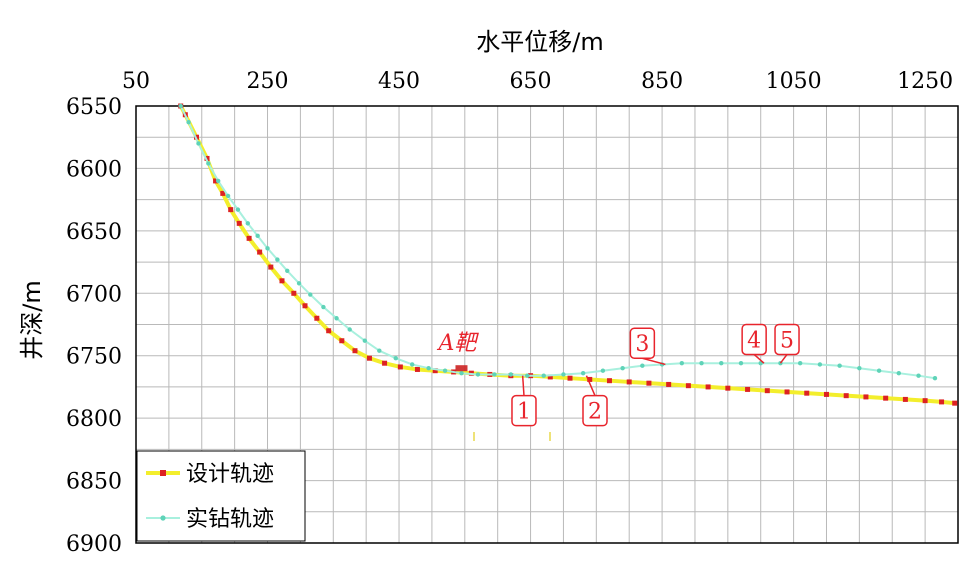  Describe the element at coordinates (539, 42) in the screenshot. I see `x-axis-title: 水平位移/m` at that location.